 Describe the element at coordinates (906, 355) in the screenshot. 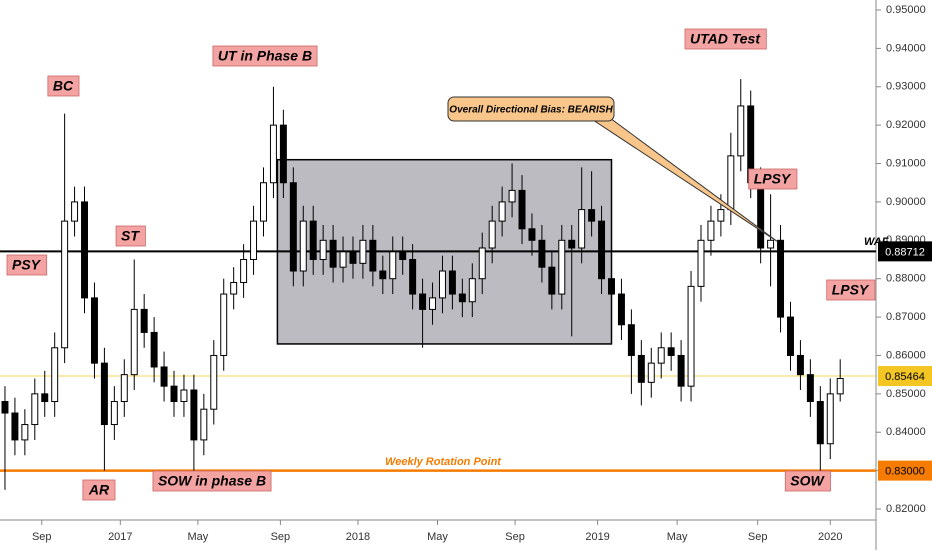

I see `y-tick-label: 0.86000` at that location.